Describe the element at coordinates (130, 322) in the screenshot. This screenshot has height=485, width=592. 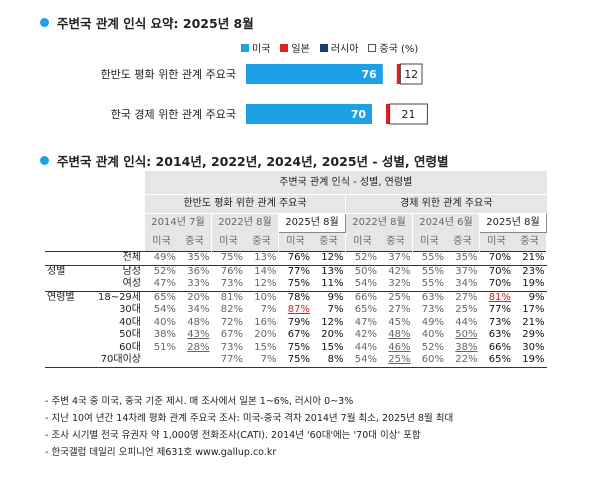
I see `row-label: 40대` at that location.